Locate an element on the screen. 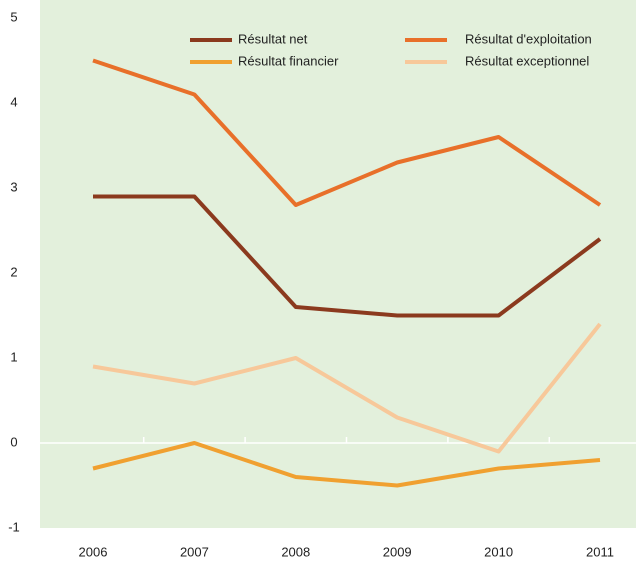  x-tick-label: 2011 is located at coordinates (600, 551).